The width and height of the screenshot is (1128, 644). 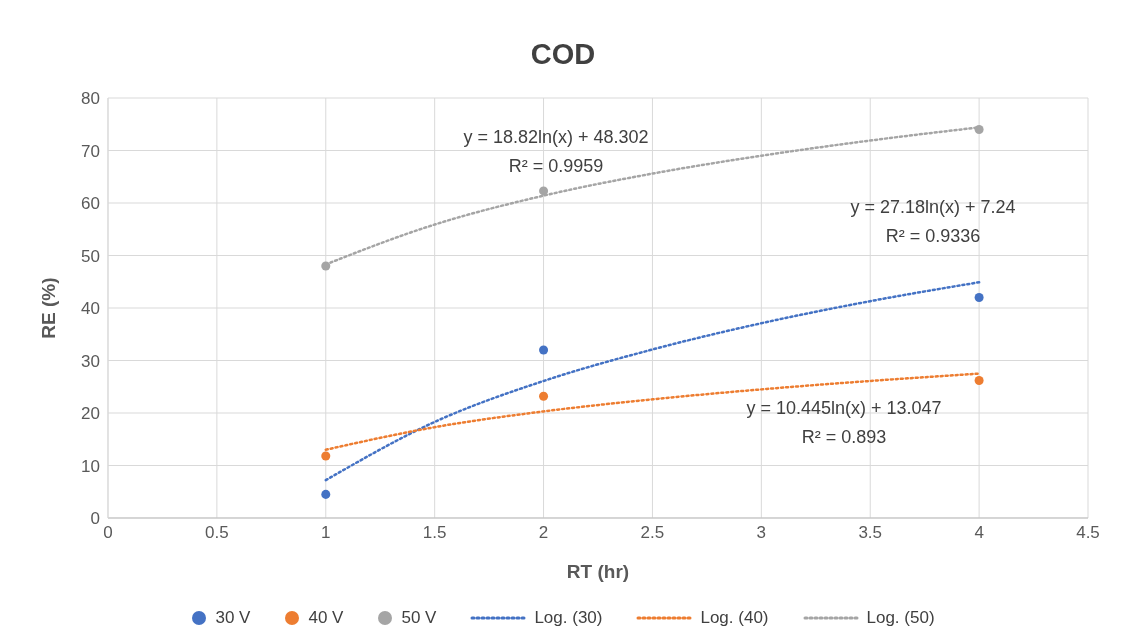 I want to click on x-tick-label: 0, so click(x=108, y=533).